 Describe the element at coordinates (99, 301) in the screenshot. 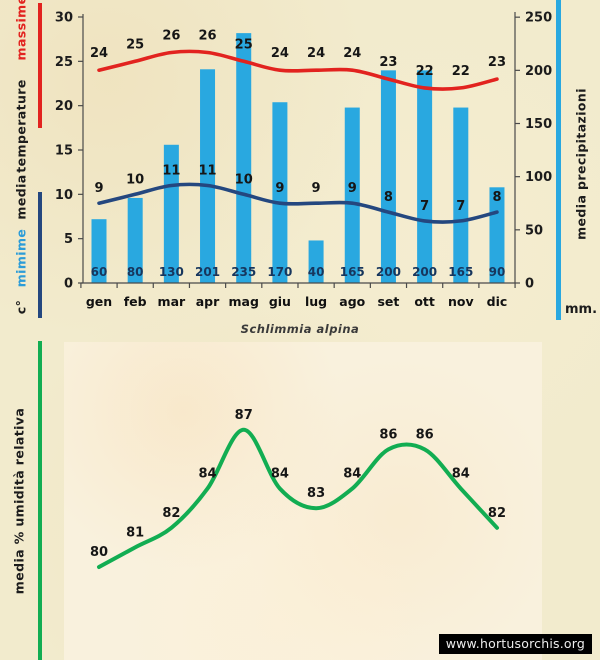

I see `month-label: gen` at that location.